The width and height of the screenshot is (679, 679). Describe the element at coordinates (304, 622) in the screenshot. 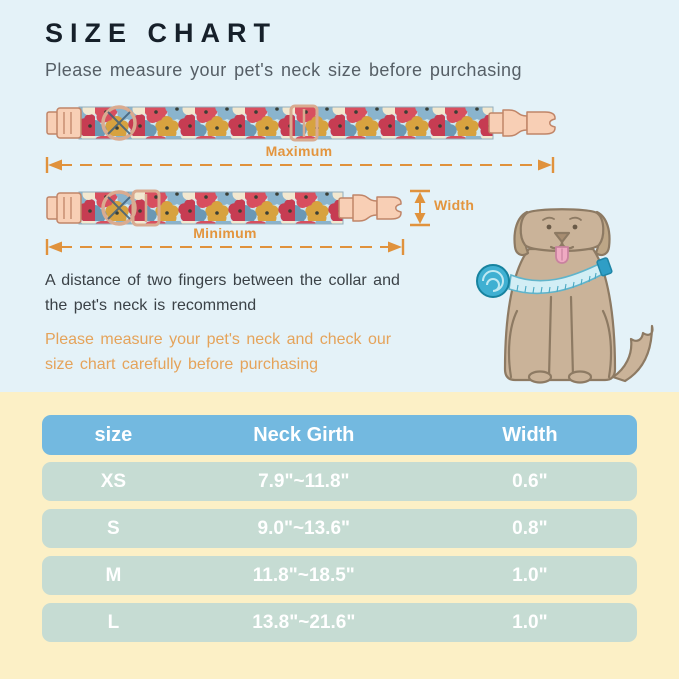

I see `cell-neck-girth: 13.8"~21.6"` at that location.